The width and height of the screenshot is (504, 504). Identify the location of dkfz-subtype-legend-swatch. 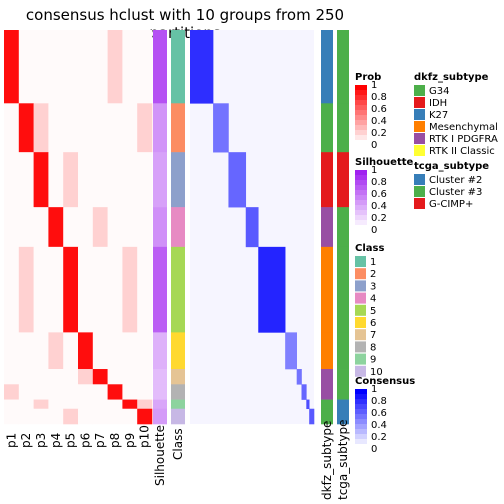
(419, 126).